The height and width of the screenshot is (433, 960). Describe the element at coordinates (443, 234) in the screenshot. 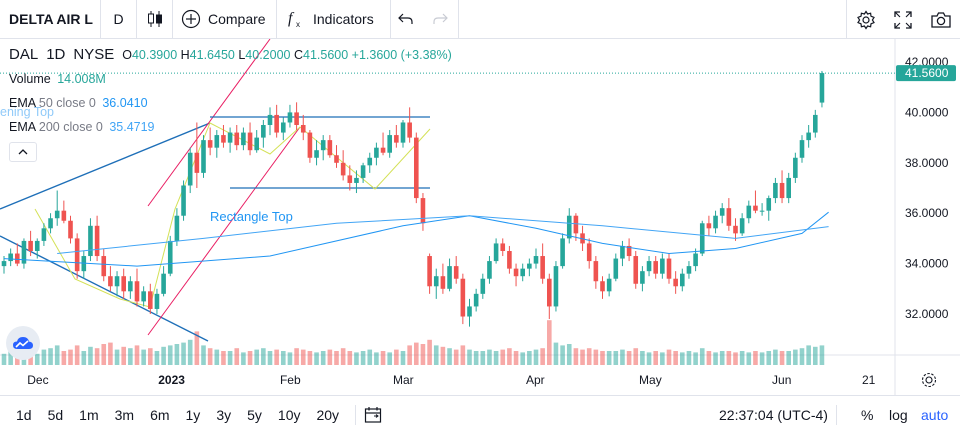

I see `ema200-line` at that location.